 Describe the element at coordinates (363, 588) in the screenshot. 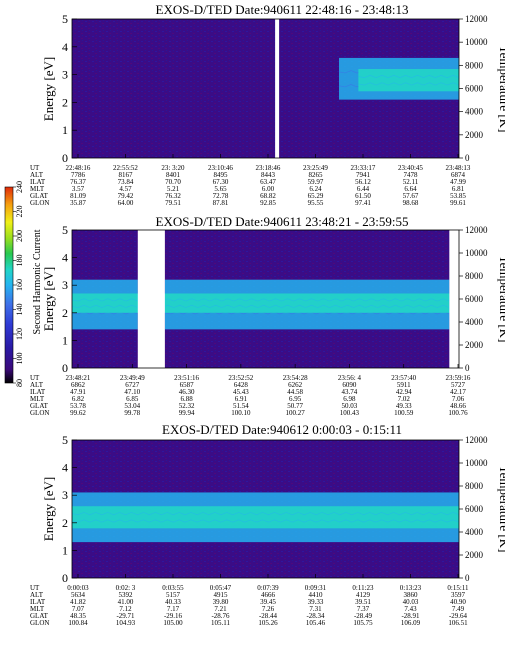

I see `orbit-cell: 0:11:23` at that location.